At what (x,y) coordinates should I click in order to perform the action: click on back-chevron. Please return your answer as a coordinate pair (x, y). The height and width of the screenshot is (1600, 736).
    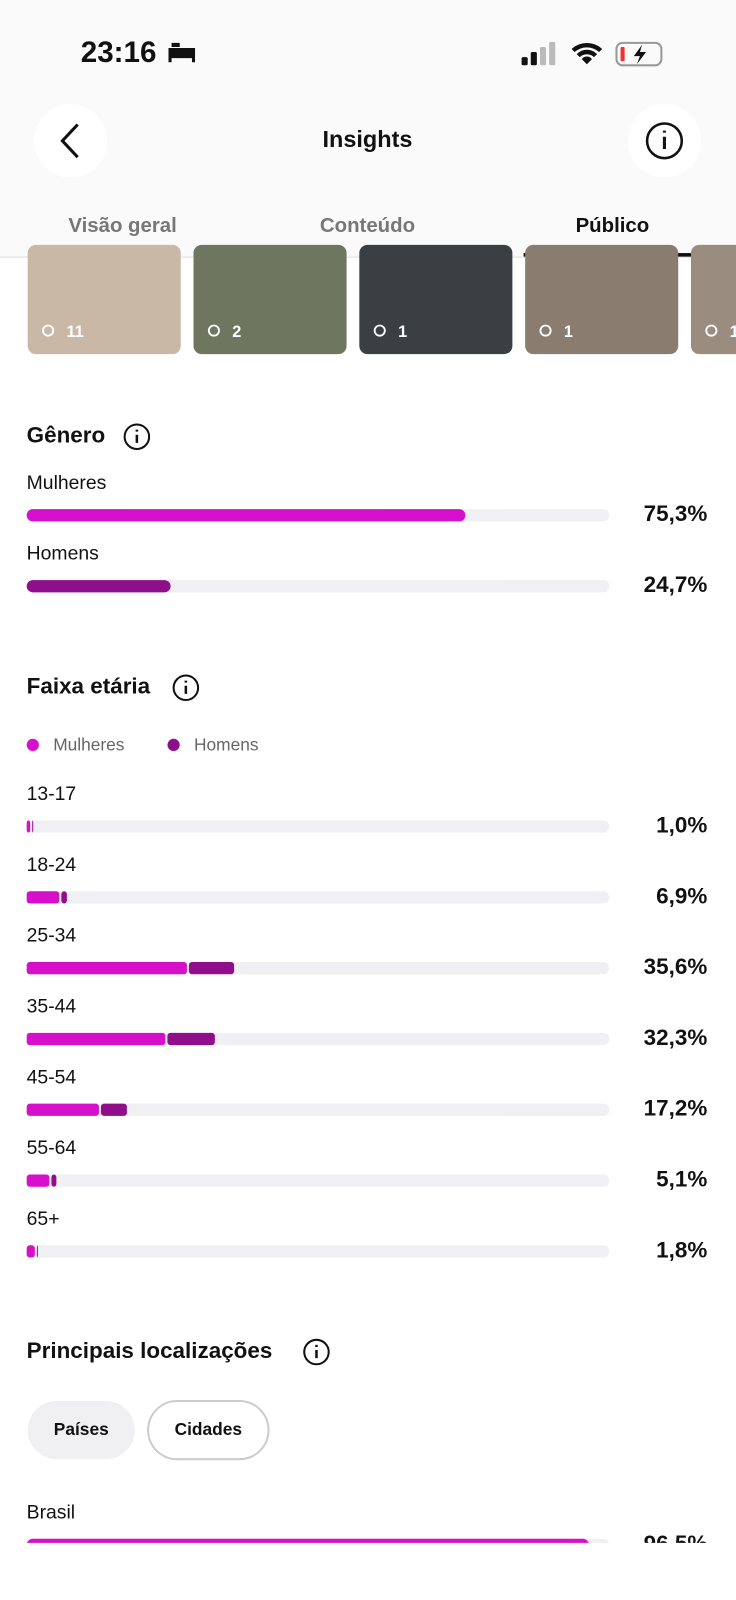
    Looking at the image, I should click on (69, 141).